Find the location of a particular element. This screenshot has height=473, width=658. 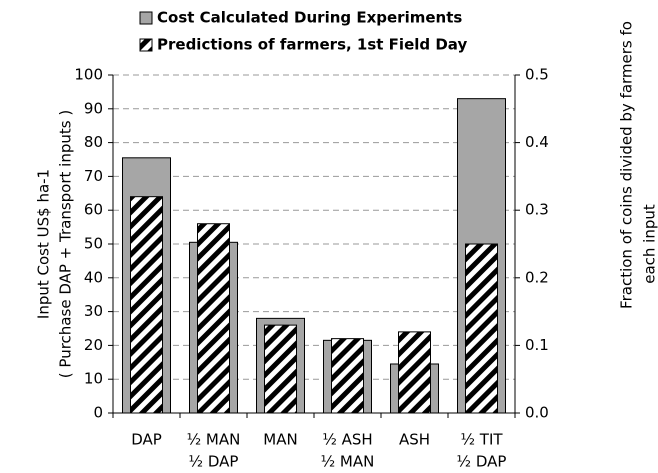

x-tick-label: ASH is located at coordinates (414, 440).